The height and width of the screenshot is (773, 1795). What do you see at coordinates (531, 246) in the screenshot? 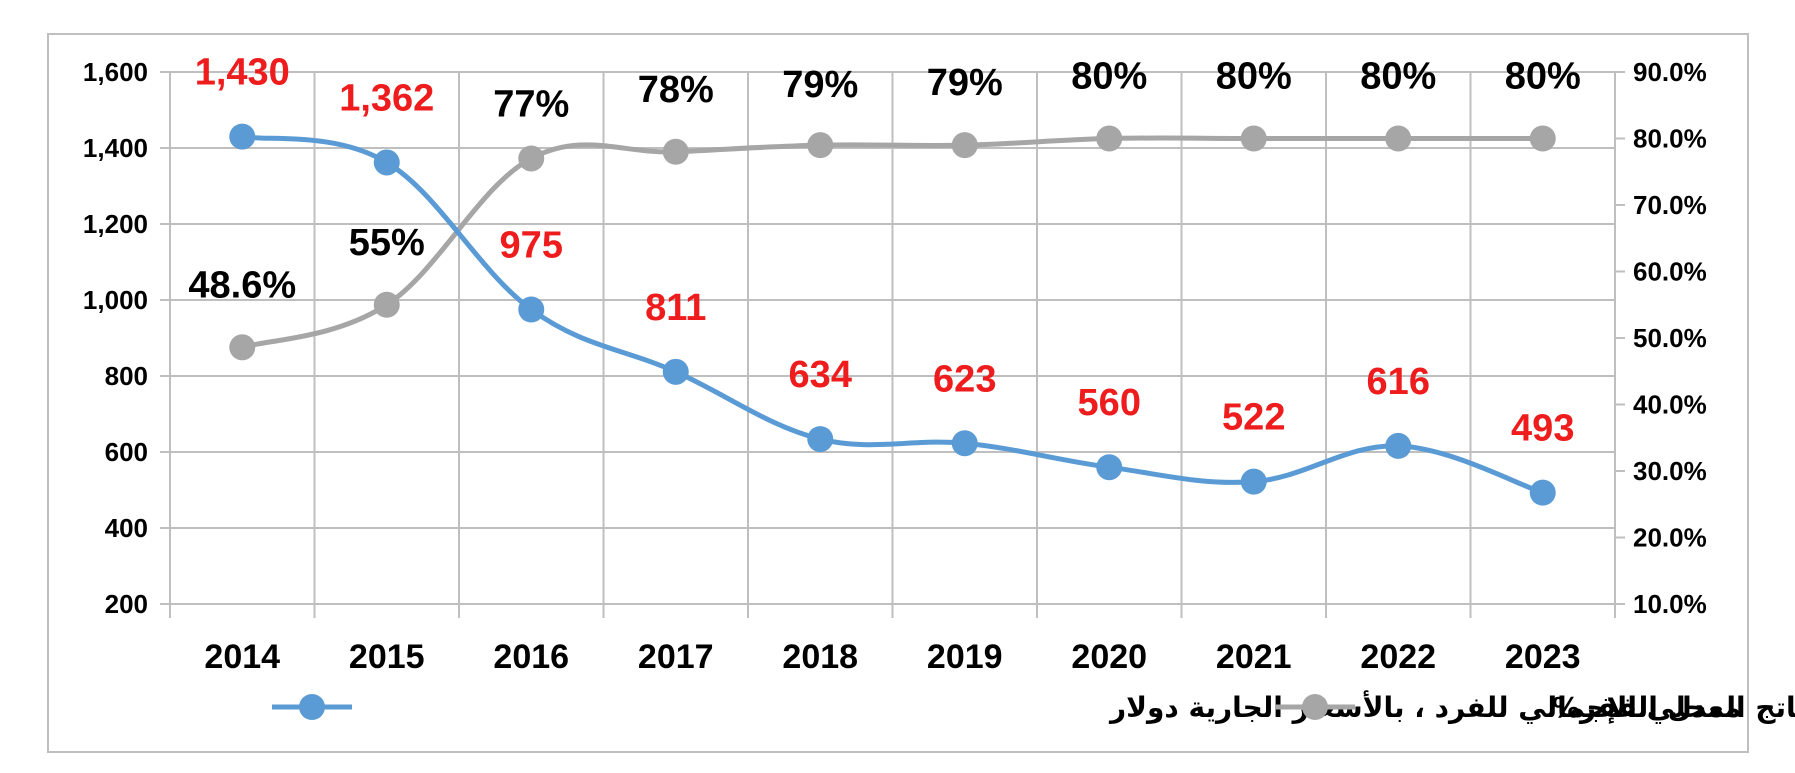
I see `data-label-gdp: 975` at bounding box center [531, 246].